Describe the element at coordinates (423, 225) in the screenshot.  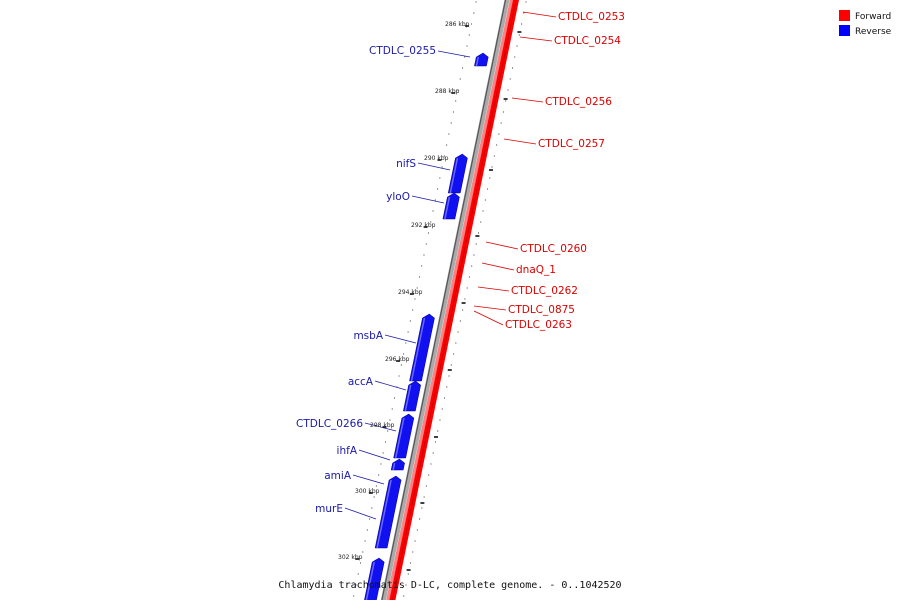
I see `scale-label-292: 292 kbp` at that location.